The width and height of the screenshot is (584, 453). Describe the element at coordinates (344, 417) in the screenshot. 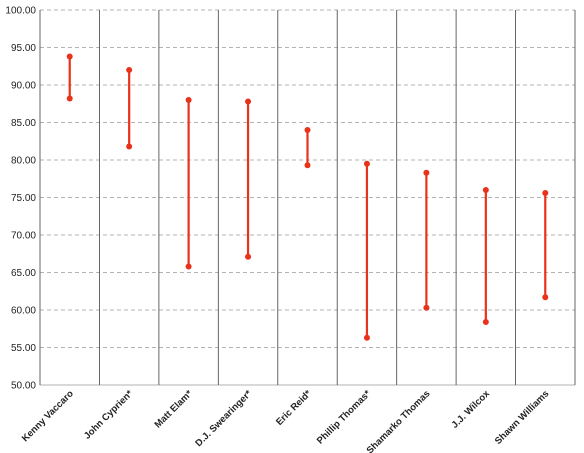

I see `category-label: Phillip Thomas*` at that location.